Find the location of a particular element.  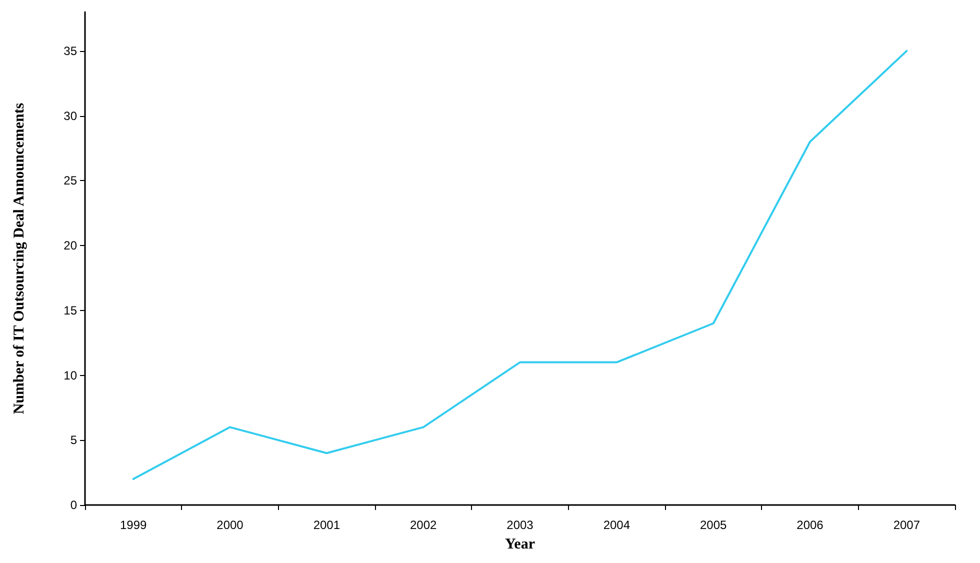

y-tick-label: 25 is located at coordinates (71, 181).